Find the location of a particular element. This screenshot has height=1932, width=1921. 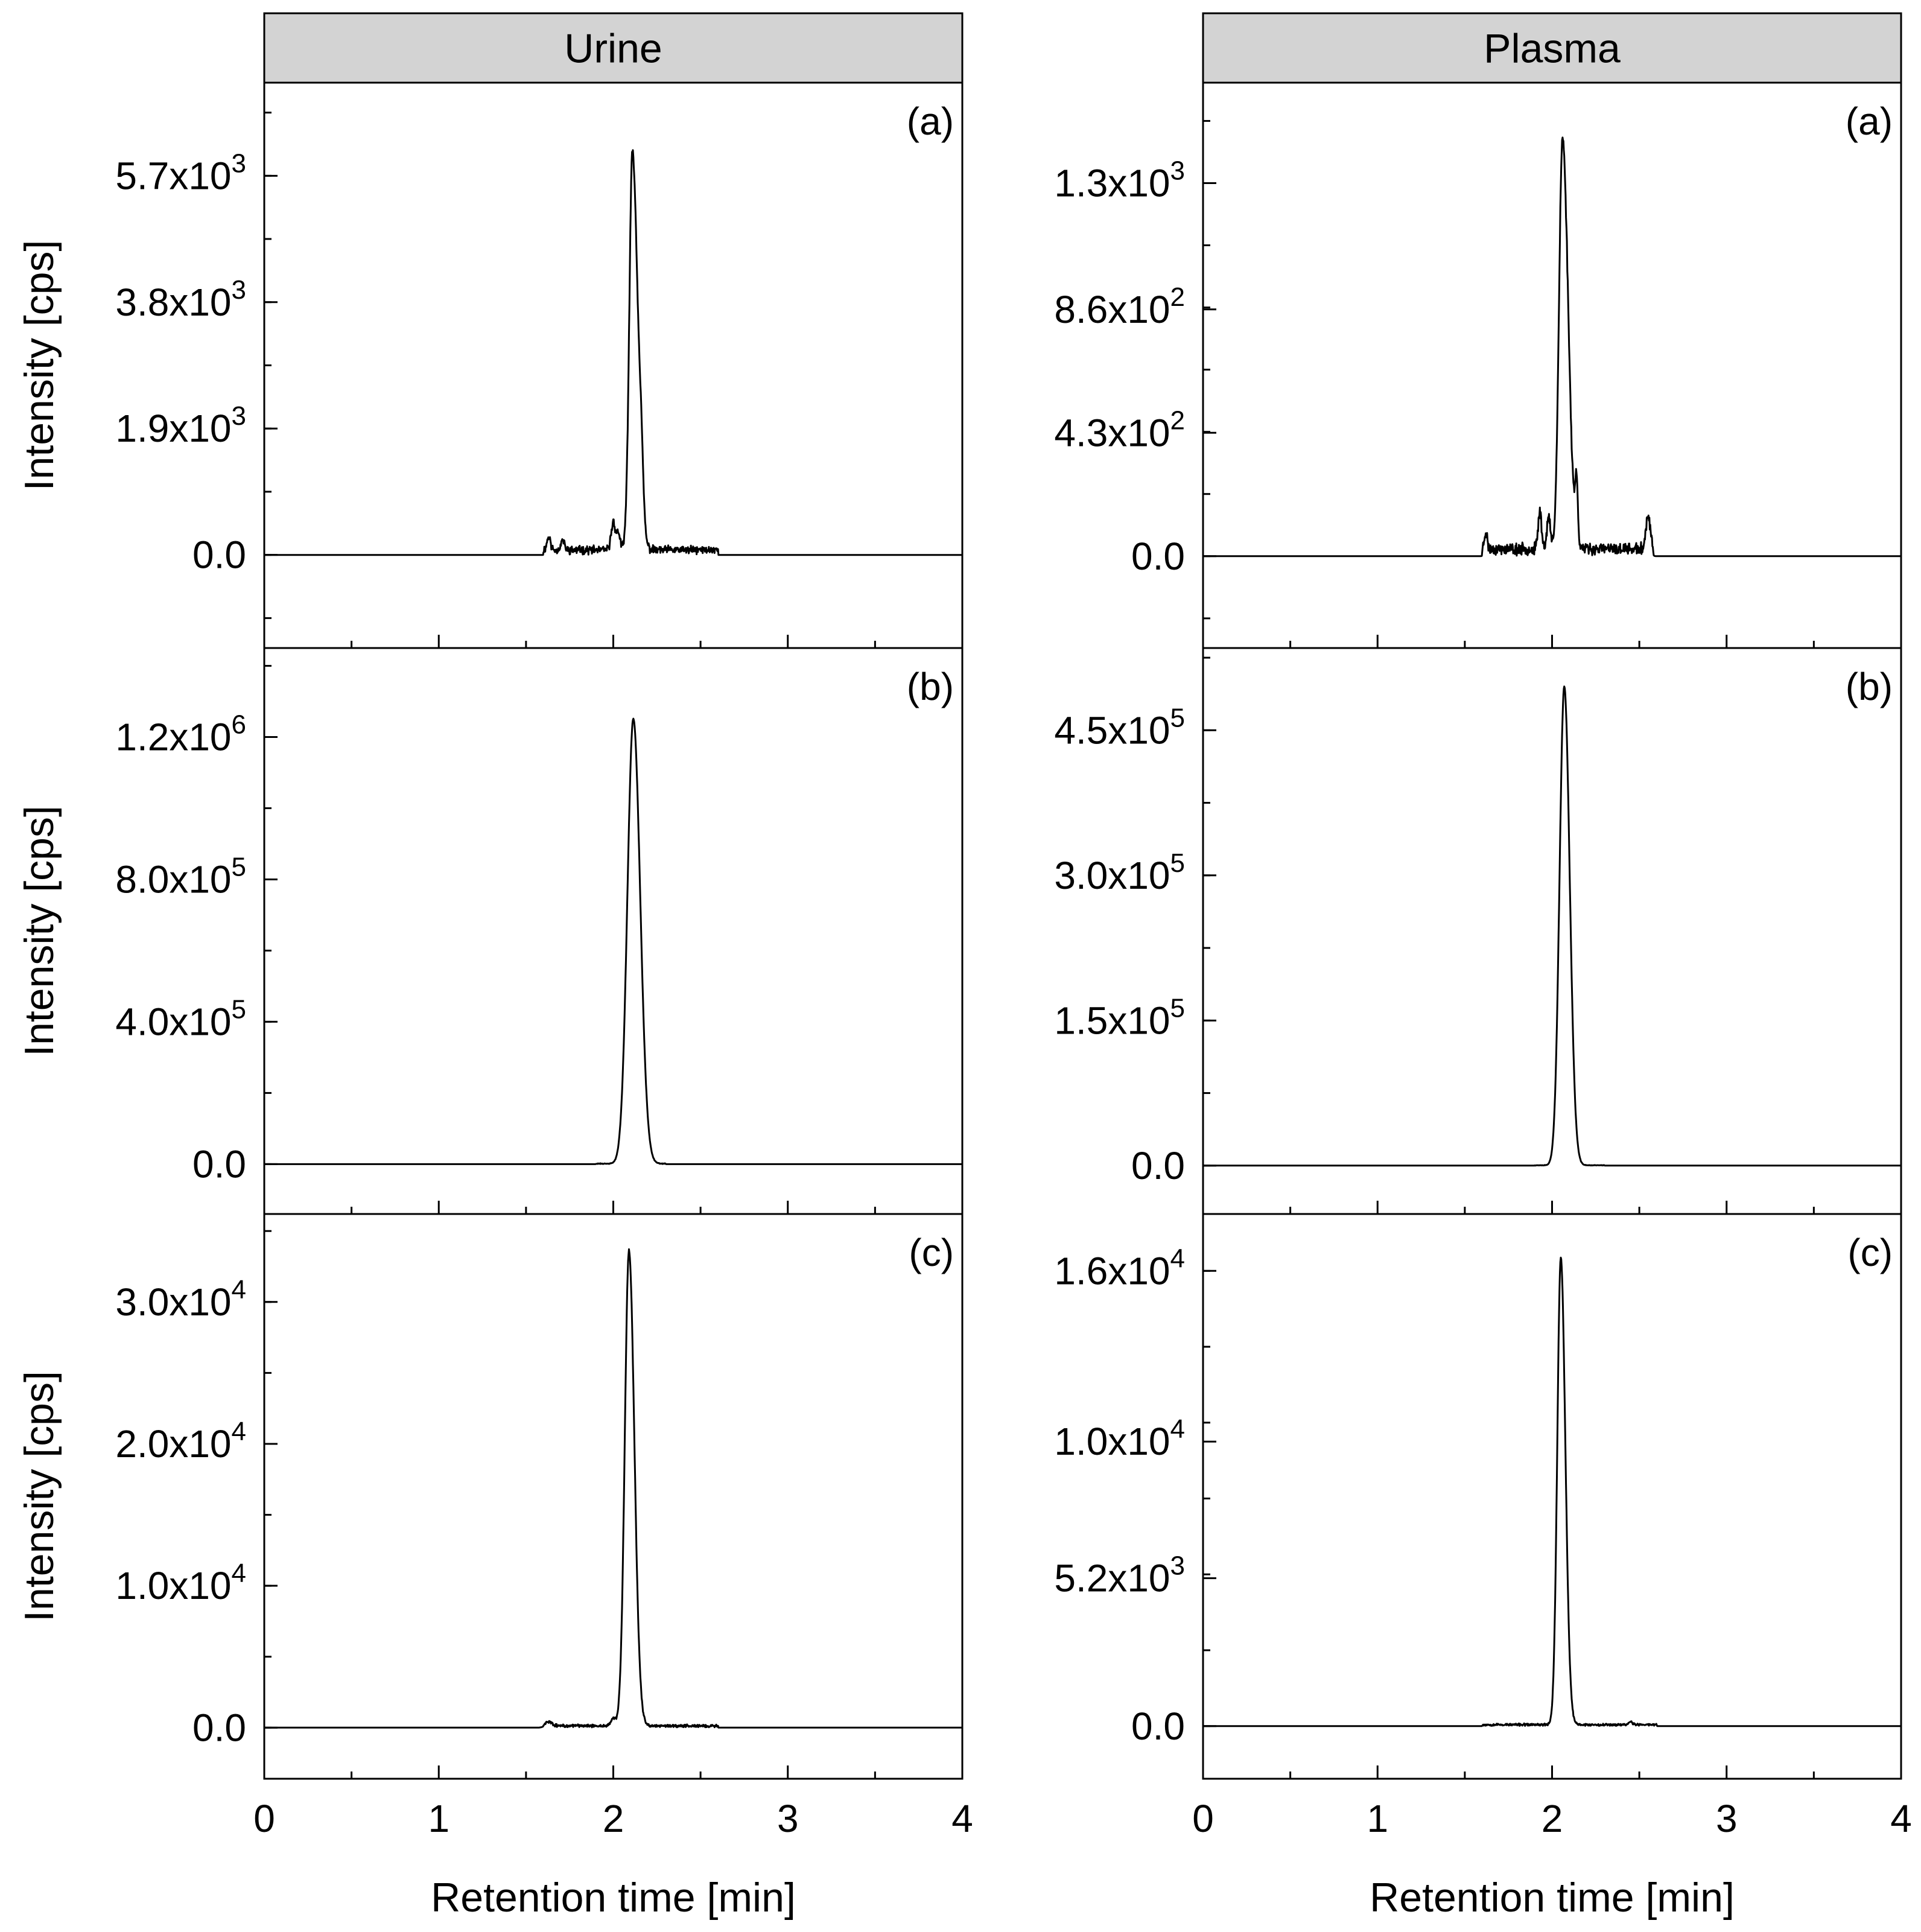

panel-plasma-a: 0.0 4.3x10² 8.6x10² 1.3x10³ (a) is located at coordinates (1478, 365).